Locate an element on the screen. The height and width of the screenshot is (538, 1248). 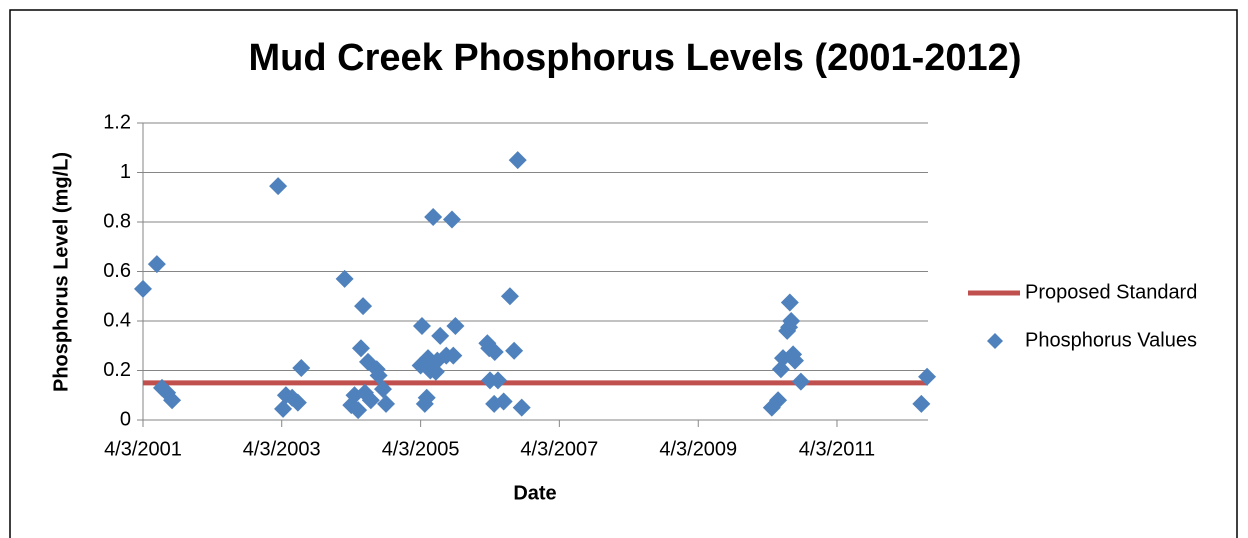
x-tick-label: 4/3/2003 is located at coordinates (282, 449).